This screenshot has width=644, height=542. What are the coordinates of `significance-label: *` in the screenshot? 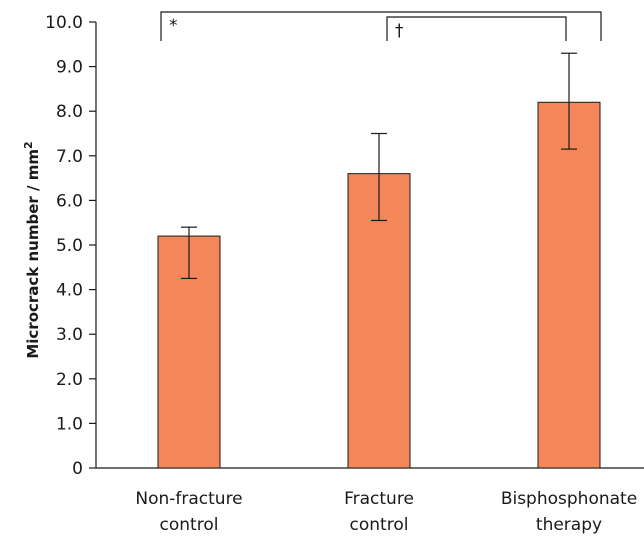 It's located at (173, 26).